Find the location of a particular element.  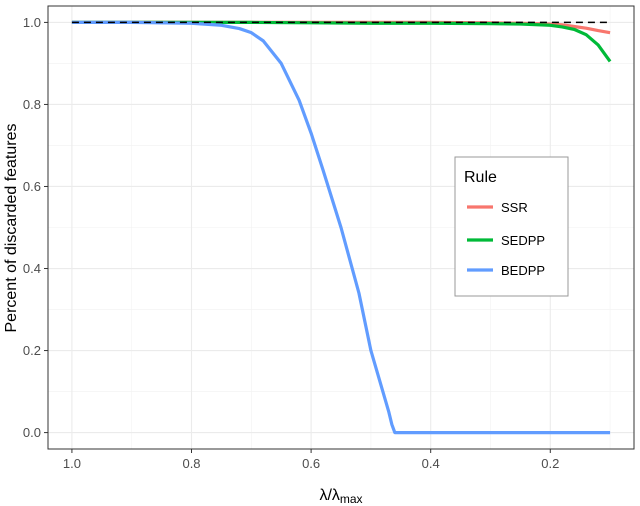

x-axis-title: λ/λmax is located at coordinates (340, 496).